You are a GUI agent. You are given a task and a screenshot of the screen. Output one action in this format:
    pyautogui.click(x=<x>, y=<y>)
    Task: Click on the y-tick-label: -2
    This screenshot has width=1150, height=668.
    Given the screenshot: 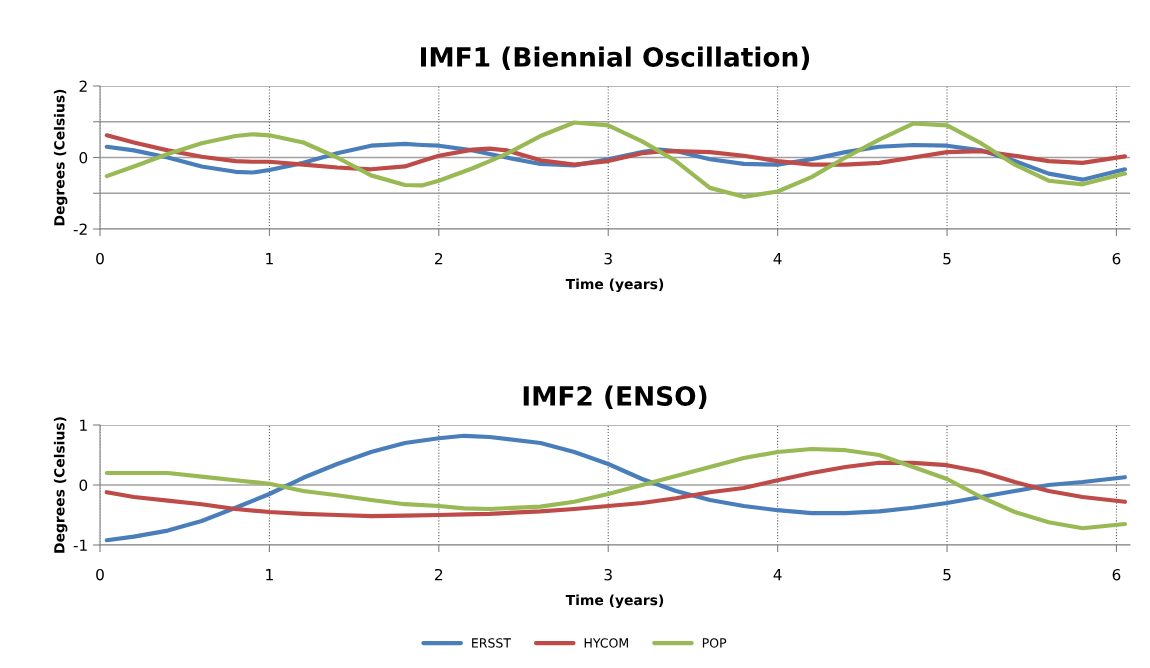 What is the action you would take?
    pyautogui.click(x=80, y=229)
    